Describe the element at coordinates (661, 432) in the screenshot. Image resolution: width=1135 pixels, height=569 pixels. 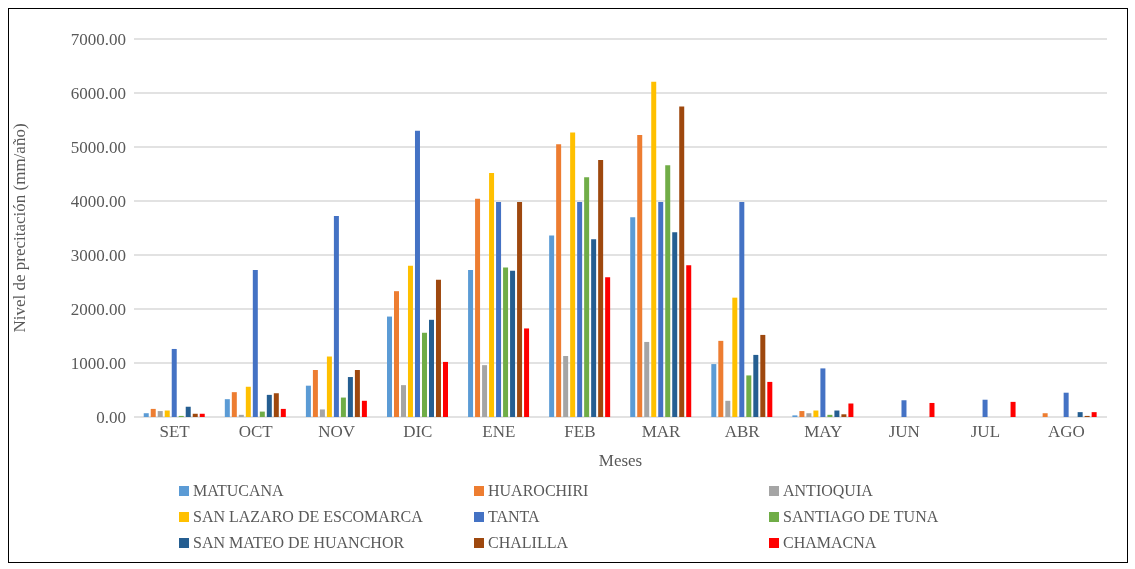
I see `x-tick-label: MAR` at that location.